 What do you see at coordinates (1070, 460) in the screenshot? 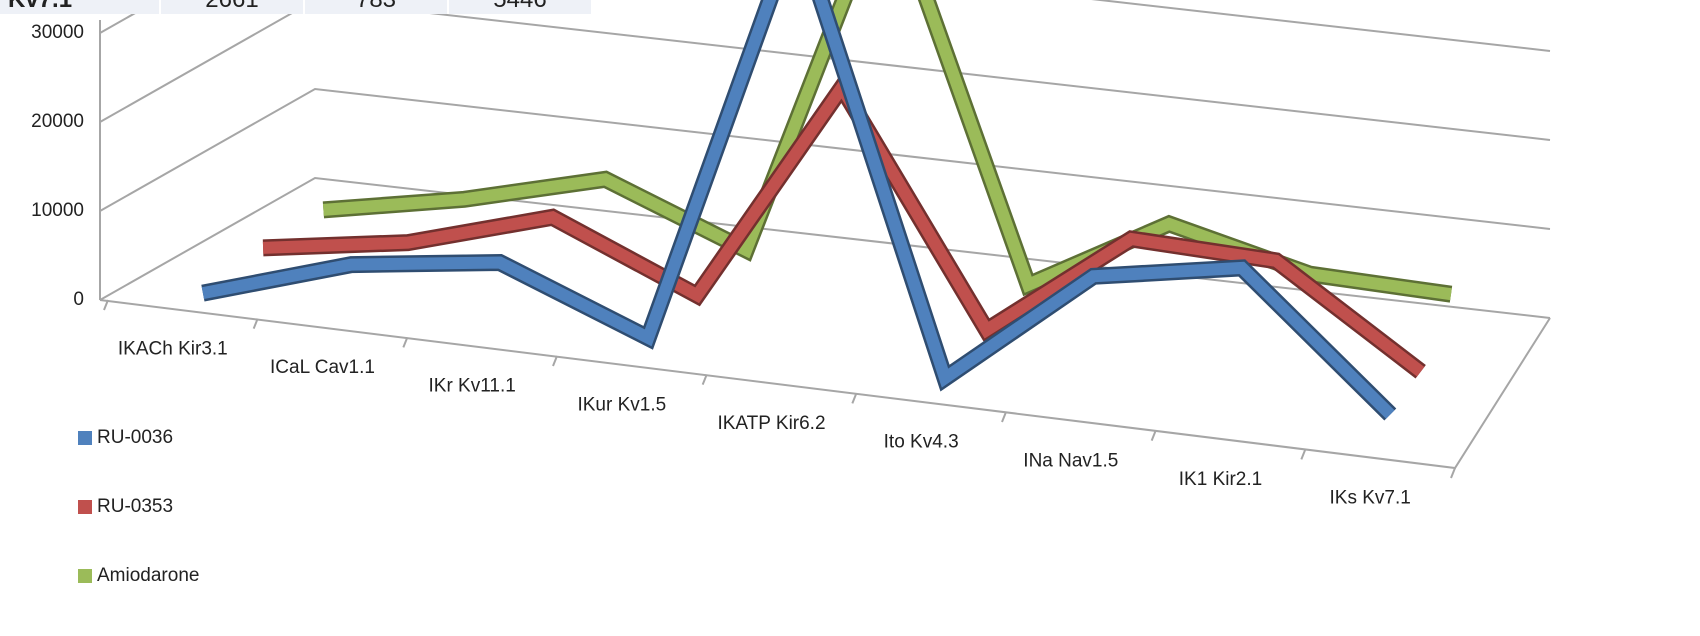
I see `x-tick-label: INa Nav1.5` at bounding box center [1070, 460].